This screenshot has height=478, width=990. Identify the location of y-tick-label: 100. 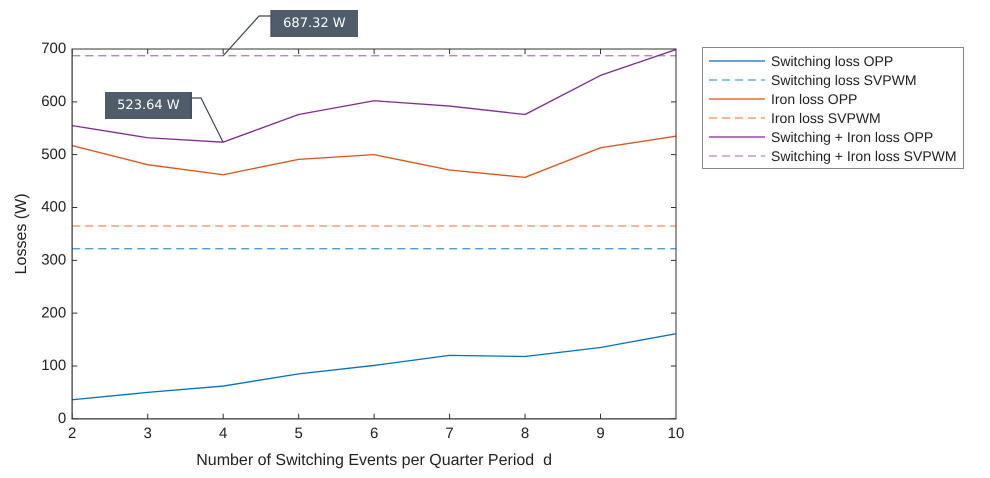
(53, 365).